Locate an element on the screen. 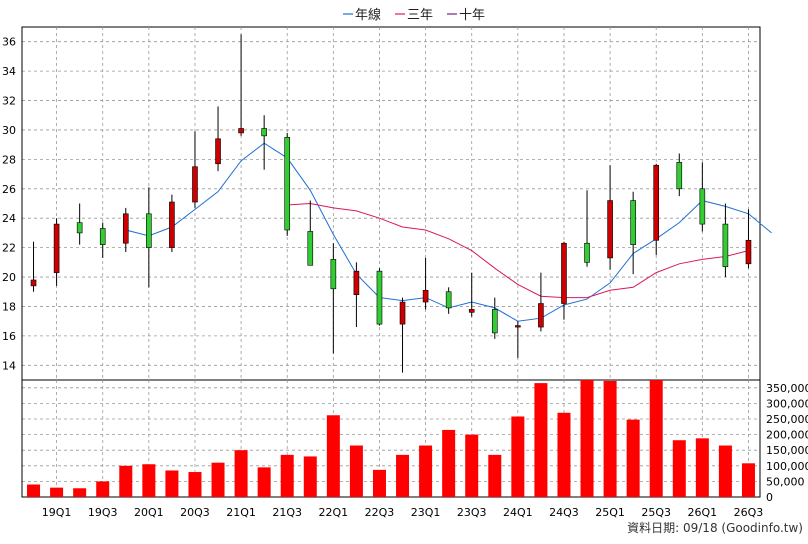 The height and width of the screenshot is (544, 808). price-tick-label: 22 is located at coordinates (9, 248).